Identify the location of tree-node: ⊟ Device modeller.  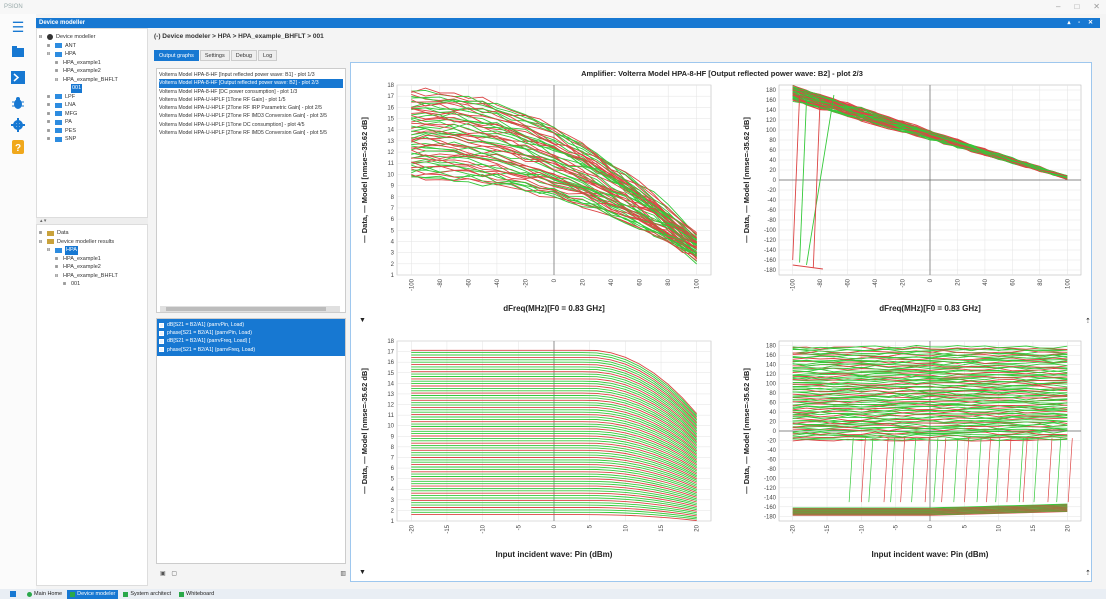
(92, 37).